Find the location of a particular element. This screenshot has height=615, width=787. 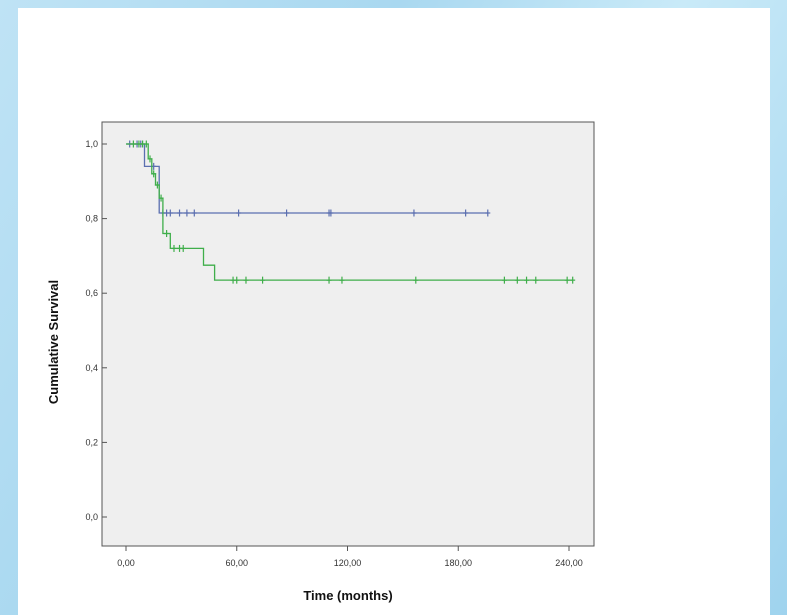

y-axis: 0,0 0,2 0,4 0,6 0,8 1,0 is located at coordinates (96, 330).